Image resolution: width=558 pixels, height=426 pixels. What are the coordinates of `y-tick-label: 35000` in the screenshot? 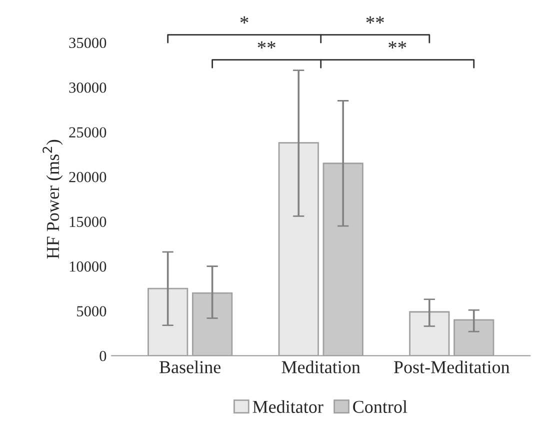 It's located at (87, 43).